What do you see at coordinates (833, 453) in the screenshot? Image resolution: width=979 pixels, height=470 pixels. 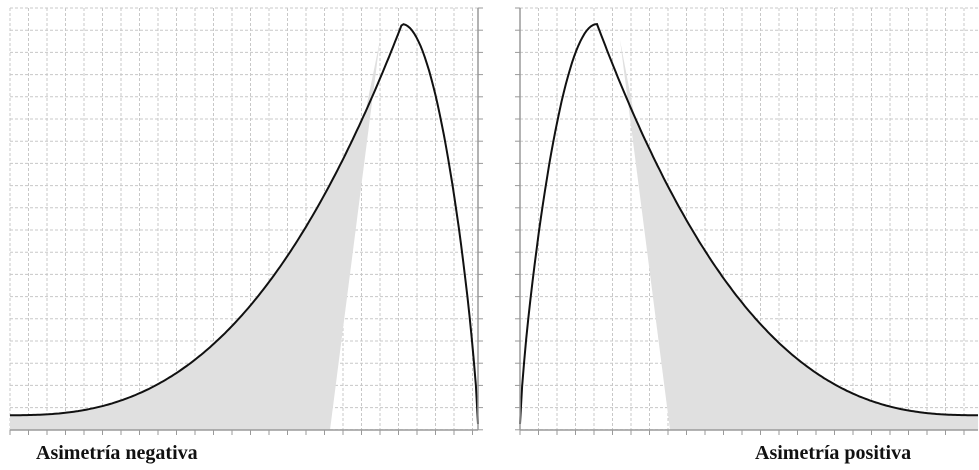 I see `positive-skew-caption: Asimetría positiva` at bounding box center [833, 453].